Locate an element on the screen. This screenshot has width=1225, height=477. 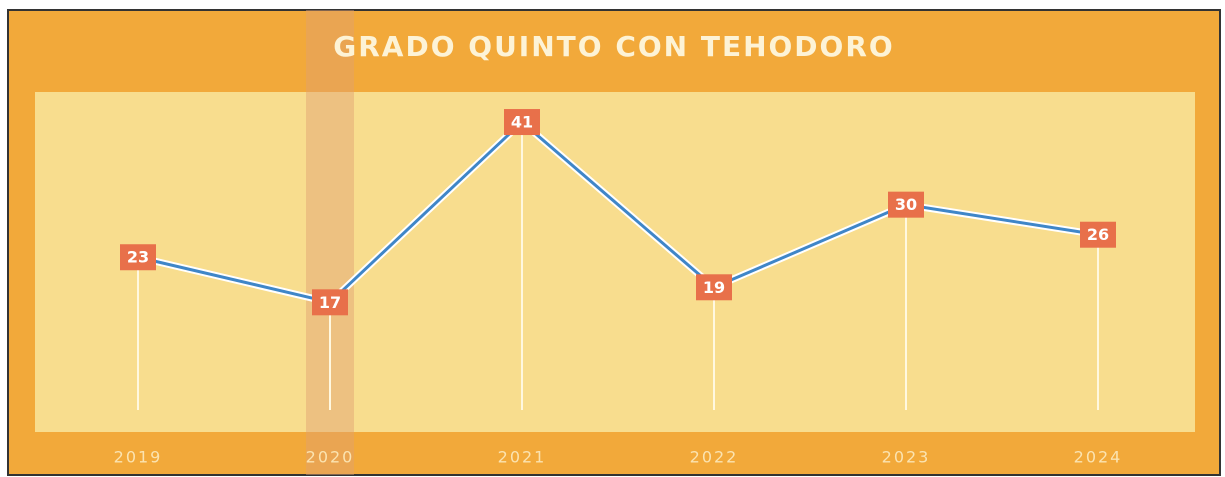
data-label: 26 is located at coordinates (1098, 234).